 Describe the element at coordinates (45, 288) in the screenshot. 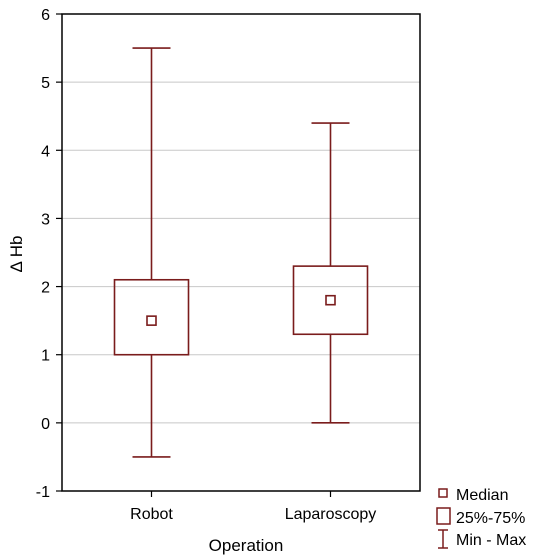

I see `y-tick-label: 2` at that location.